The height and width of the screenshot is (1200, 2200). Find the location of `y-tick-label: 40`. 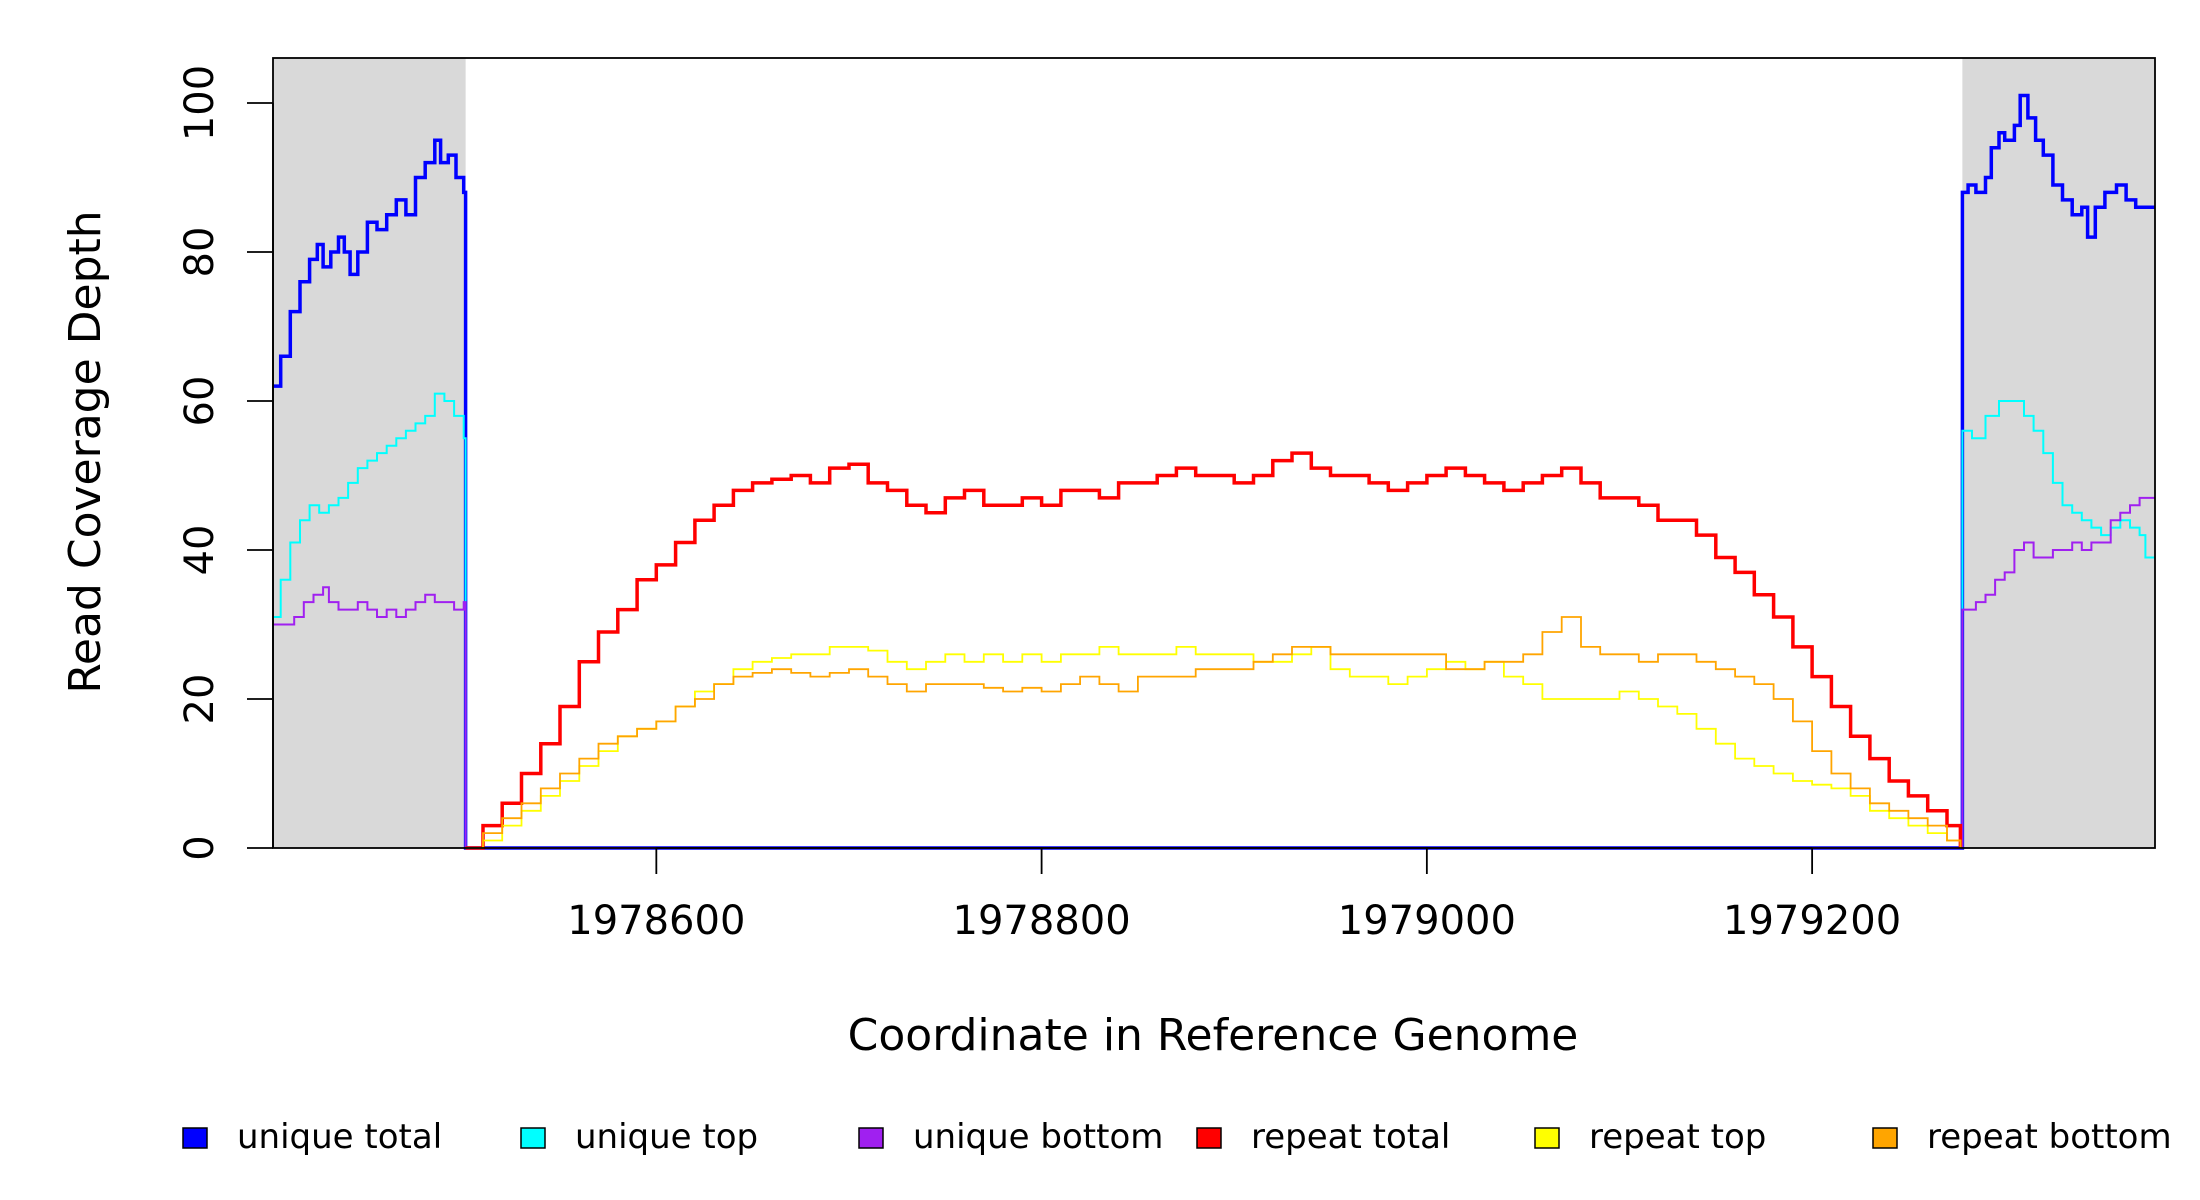

y-tick-label: 40 is located at coordinates (200, 550).